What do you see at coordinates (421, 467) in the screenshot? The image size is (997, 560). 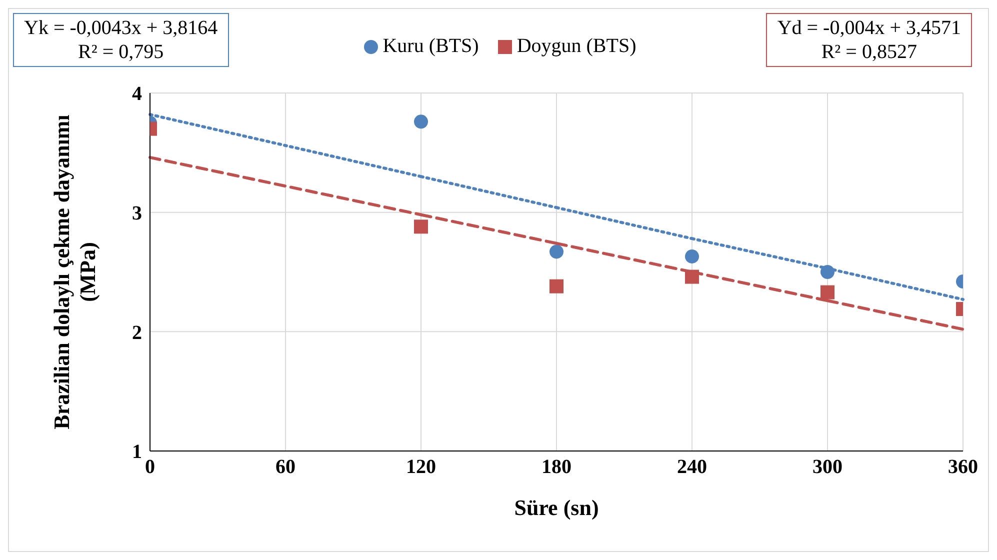 I see `x-tick-label: 120` at bounding box center [421, 467].